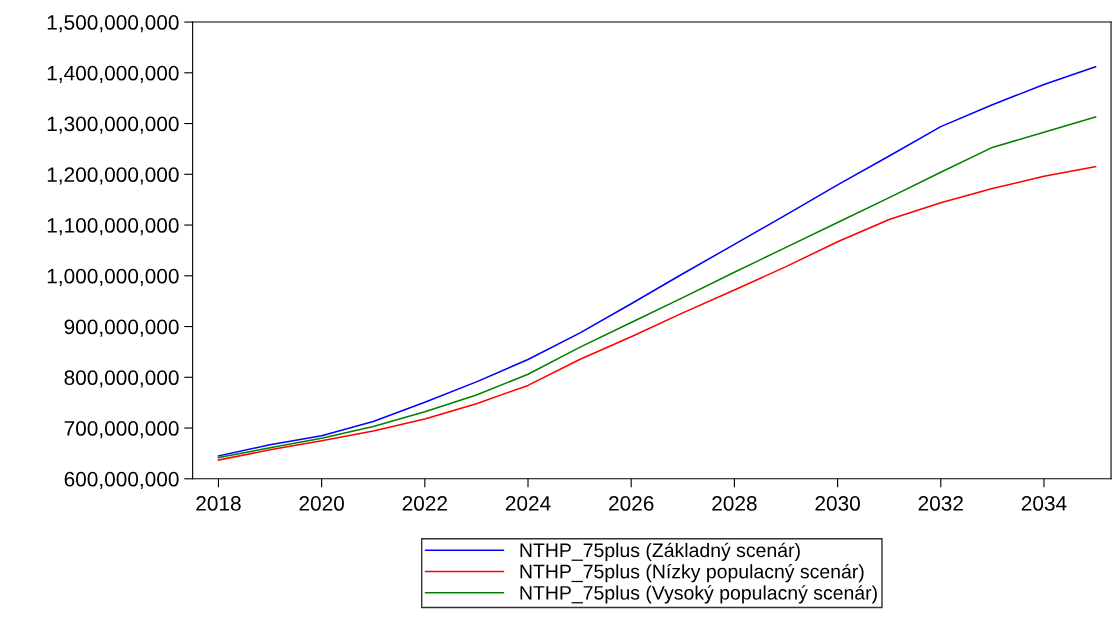 The width and height of the screenshot is (1120, 630). I want to click on x-tick-label: 2024, so click(528, 503).